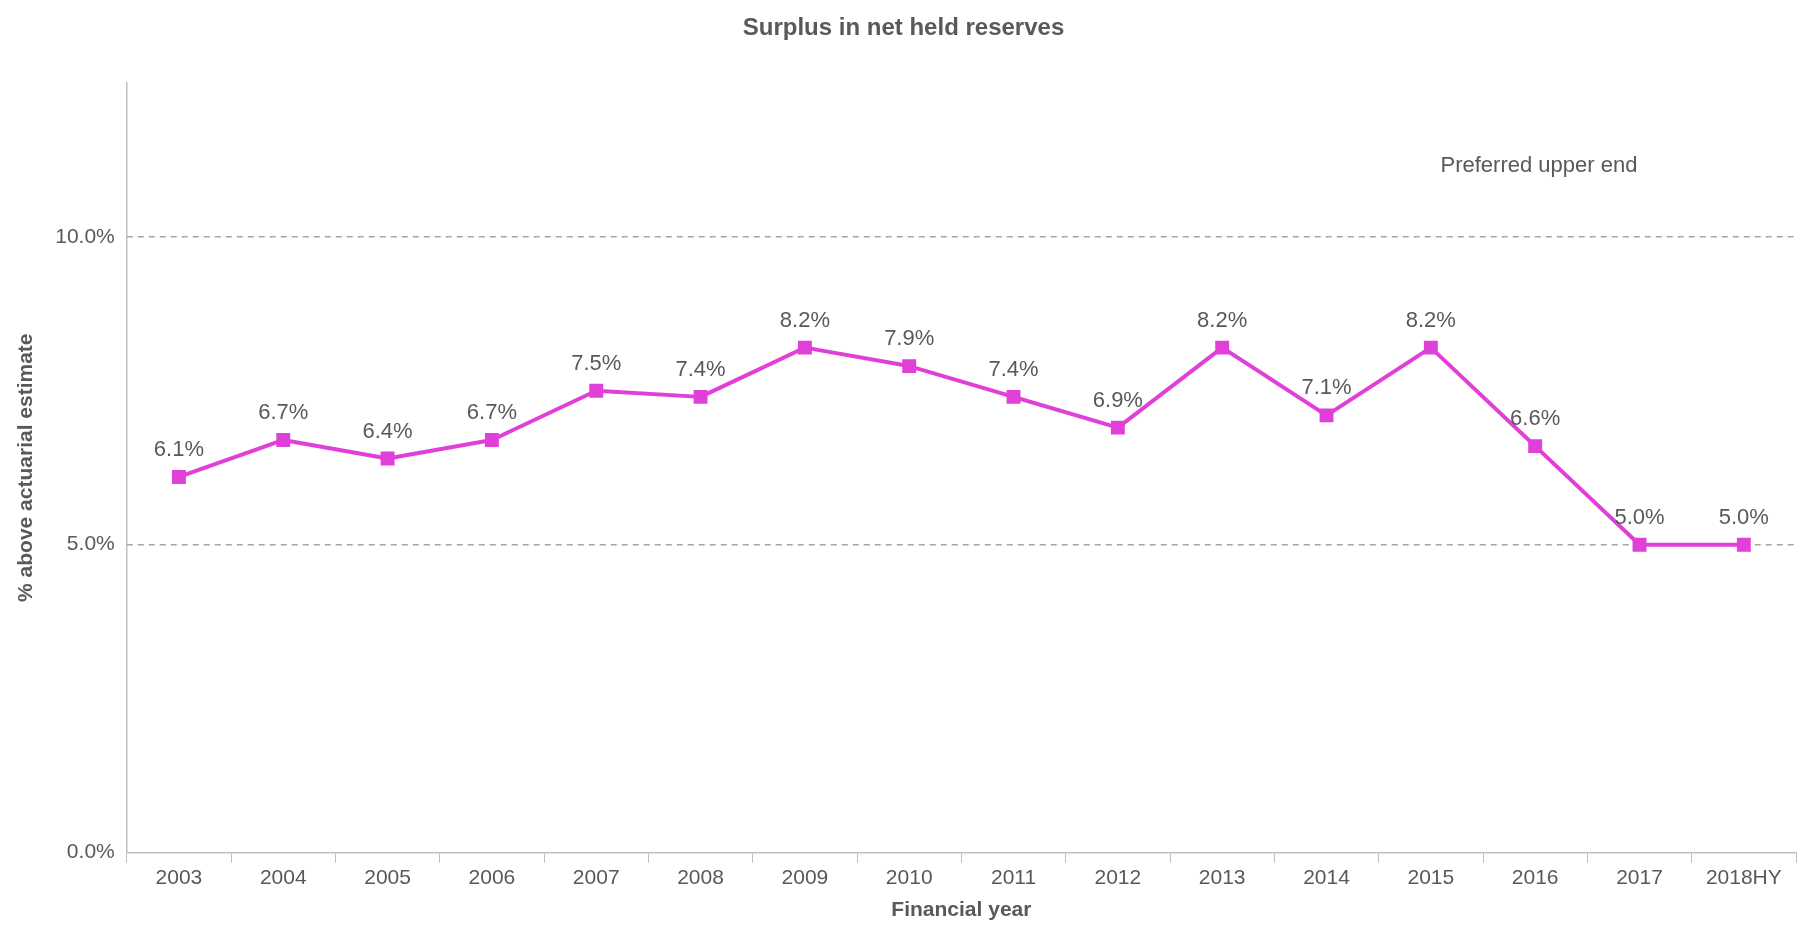 The width and height of the screenshot is (1807, 937). Describe the element at coordinates (903, 27) in the screenshot. I see `chart-title: Surplus in net held reserves` at that location.